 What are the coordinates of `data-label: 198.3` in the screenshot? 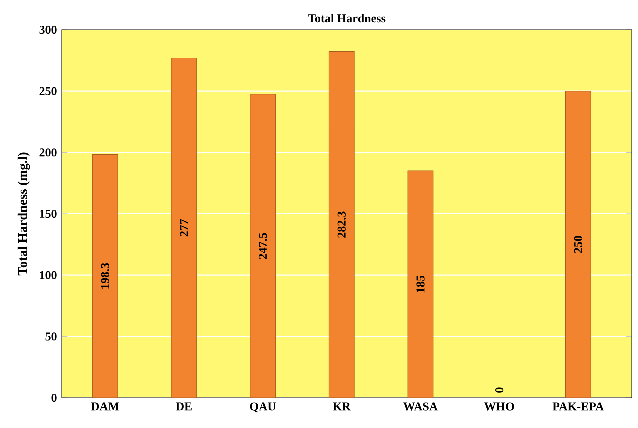 It's located at (105, 276).